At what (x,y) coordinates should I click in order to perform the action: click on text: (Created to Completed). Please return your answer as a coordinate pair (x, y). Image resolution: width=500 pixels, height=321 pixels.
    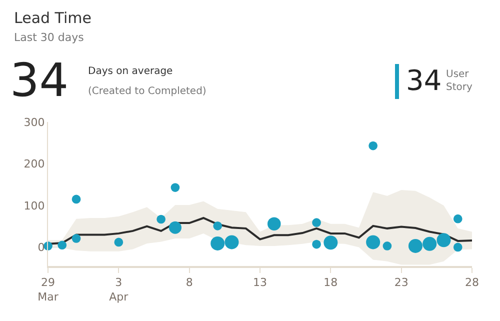
    Looking at the image, I should click on (147, 91).